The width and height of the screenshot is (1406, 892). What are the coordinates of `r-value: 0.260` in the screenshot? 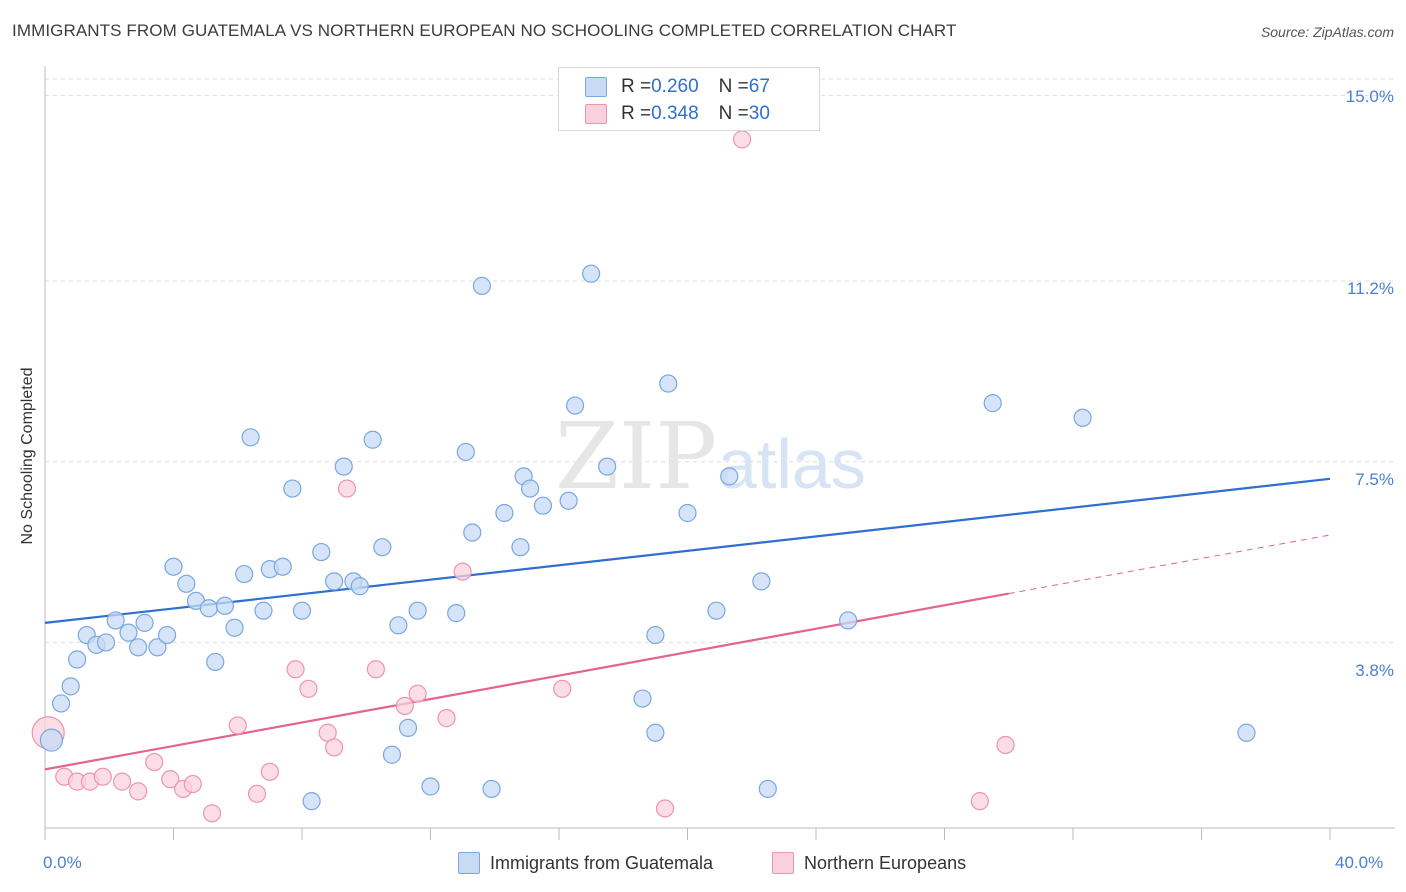 It's located at (675, 86).